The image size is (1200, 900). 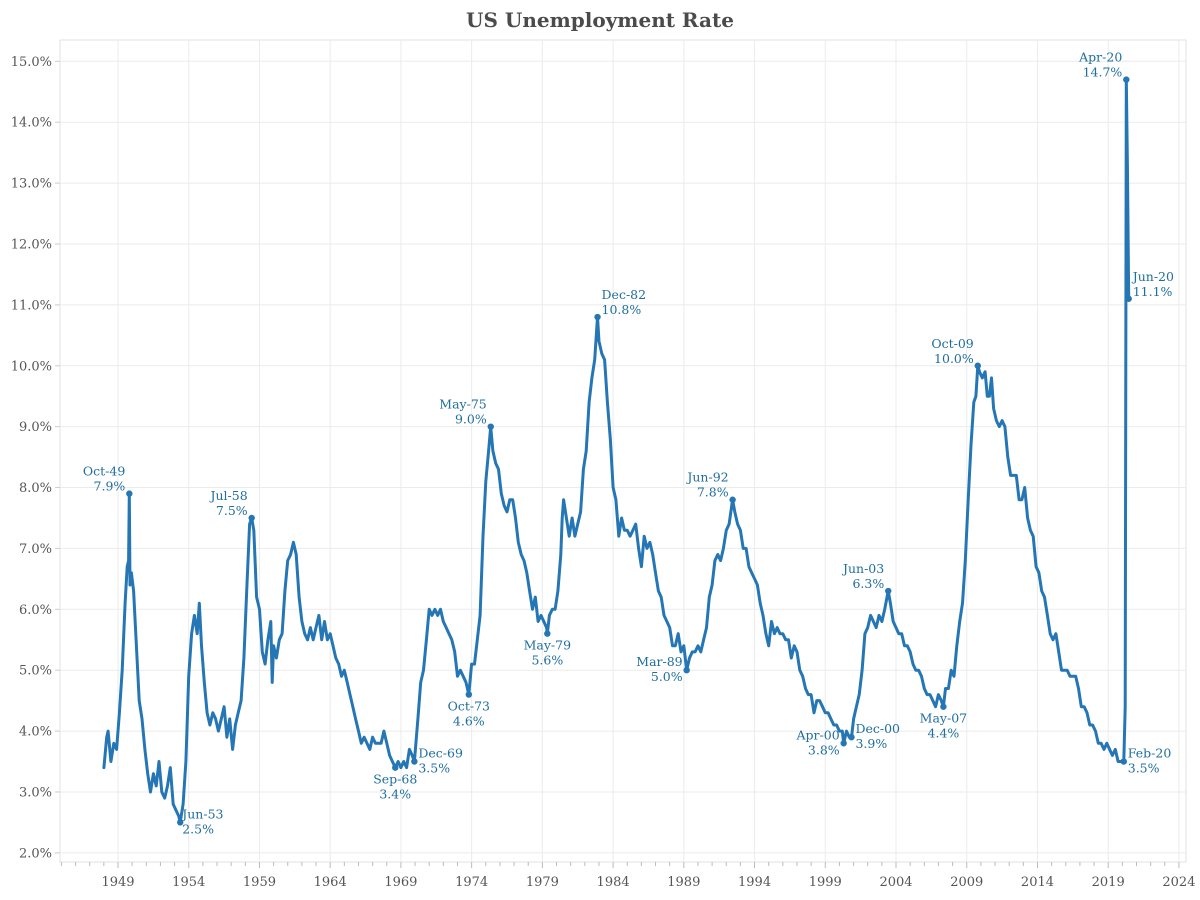 What do you see at coordinates (31, 123) in the screenshot?
I see `y-tick-label: 14.0%` at bounding box center [31, 123].